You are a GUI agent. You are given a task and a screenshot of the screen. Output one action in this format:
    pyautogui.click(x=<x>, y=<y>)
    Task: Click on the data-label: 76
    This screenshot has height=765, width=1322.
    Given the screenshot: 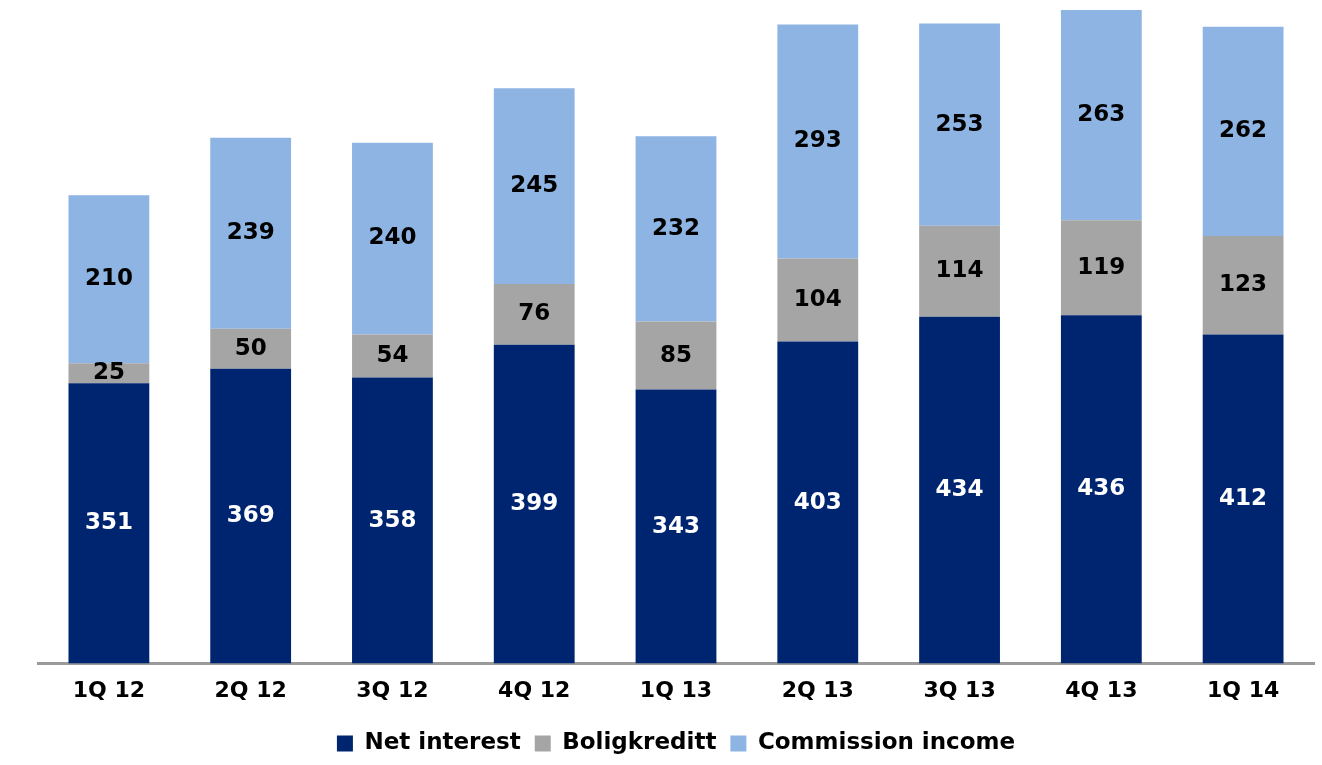 What is the action you would take?
    pyautogui.click(x=534, y=312)
    